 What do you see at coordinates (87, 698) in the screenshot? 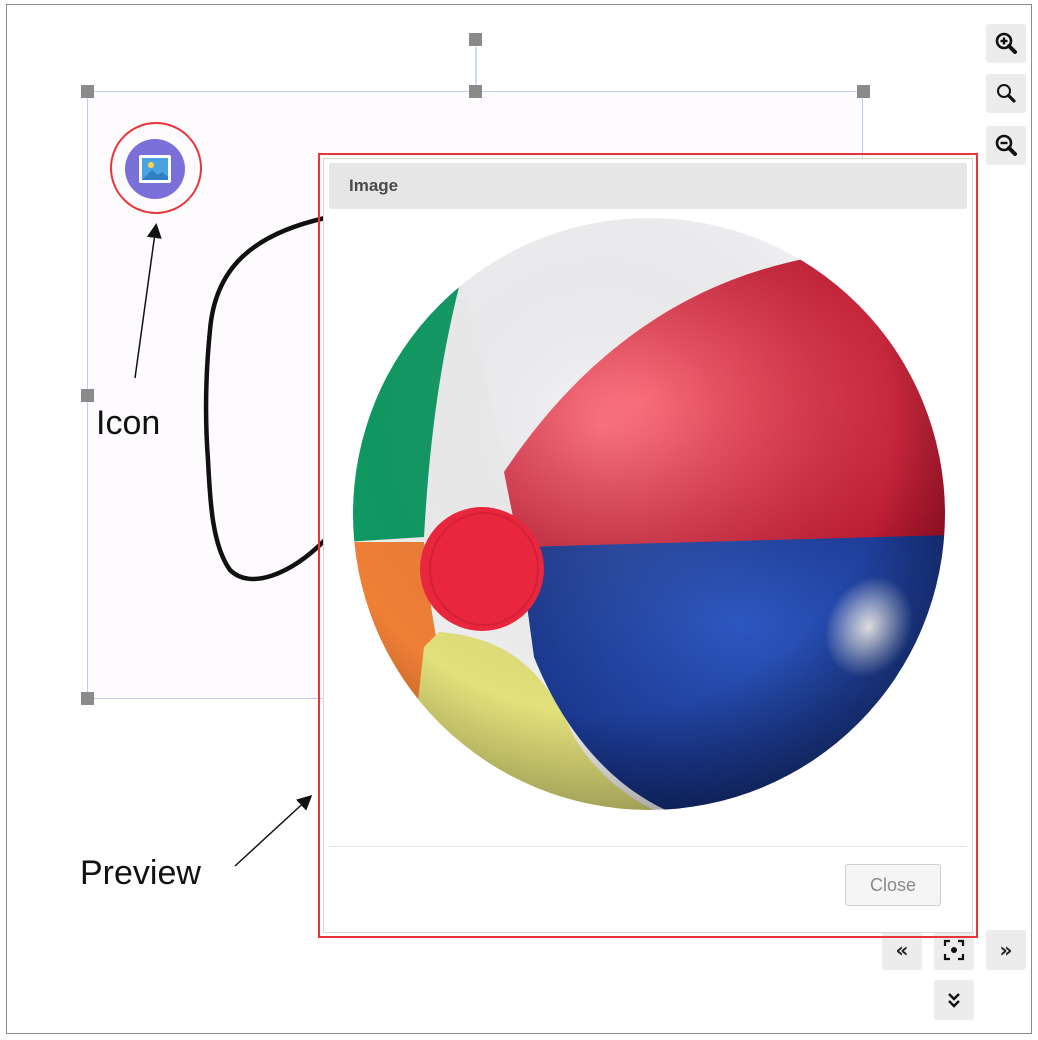
I see `resize-handle-bottom-left` at bounding box center [87, 698].